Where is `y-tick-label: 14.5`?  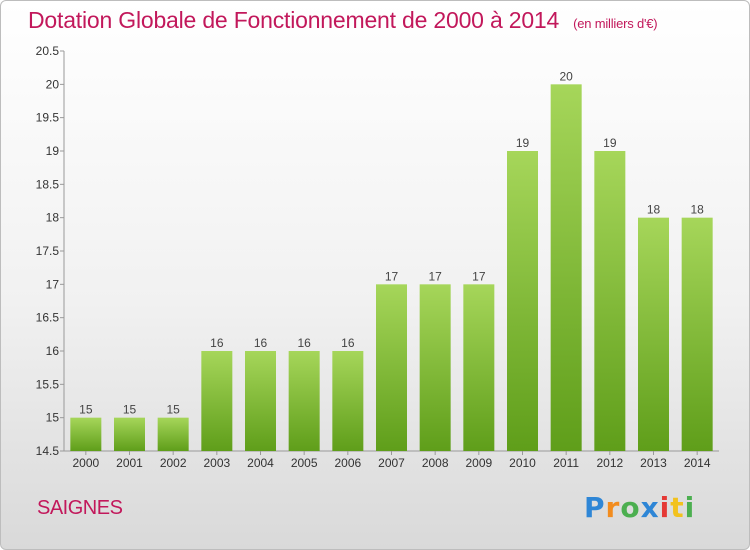
y-tick-label: 14.5 is located at coordinates (48, 451).